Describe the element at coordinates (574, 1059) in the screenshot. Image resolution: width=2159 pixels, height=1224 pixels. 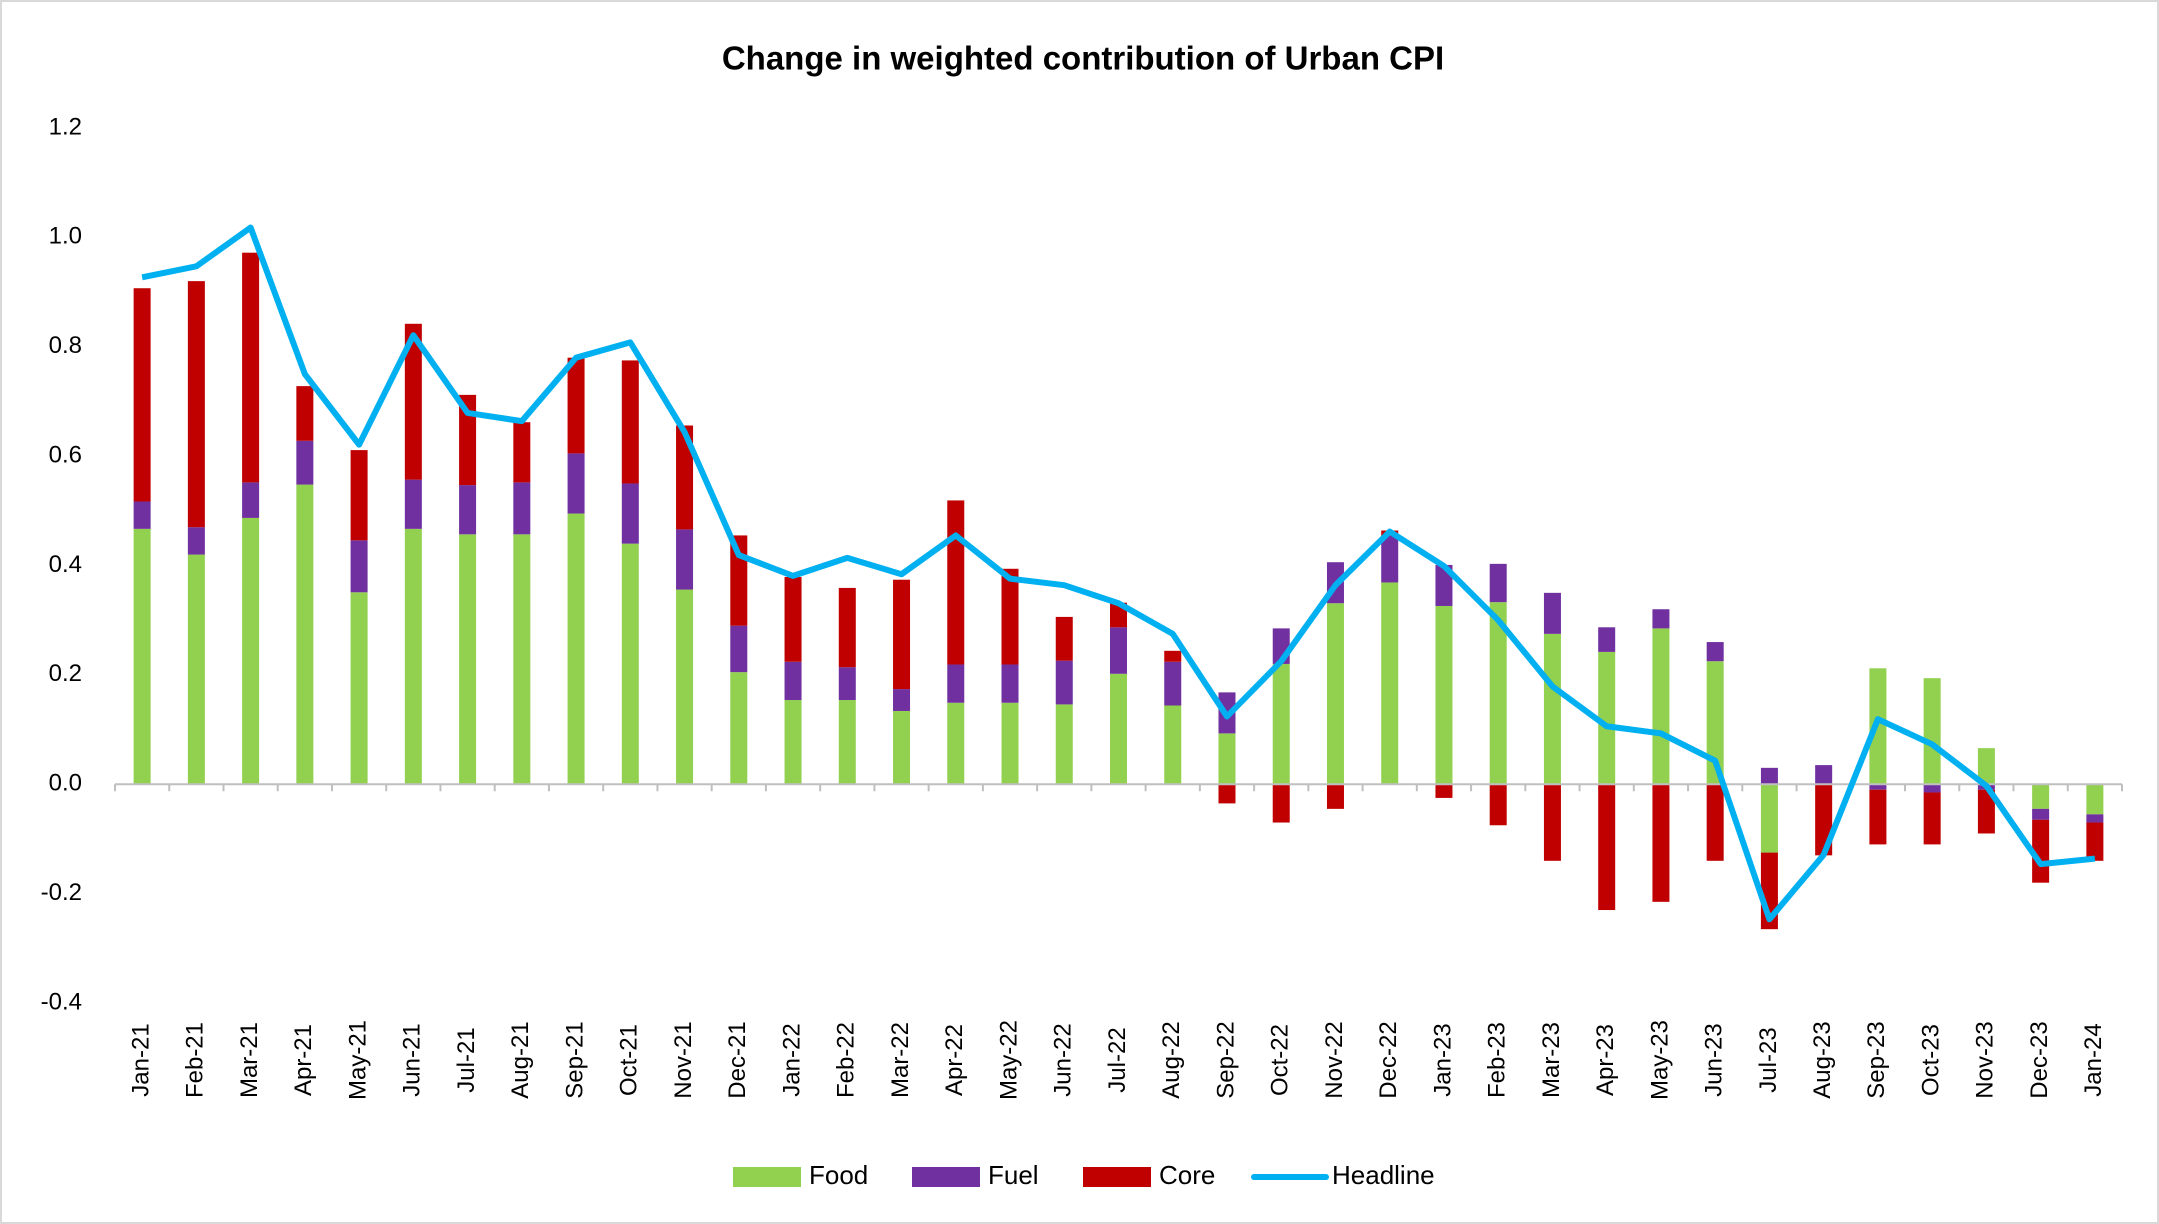
I see `x-tick-label: Sep-21` at that location.